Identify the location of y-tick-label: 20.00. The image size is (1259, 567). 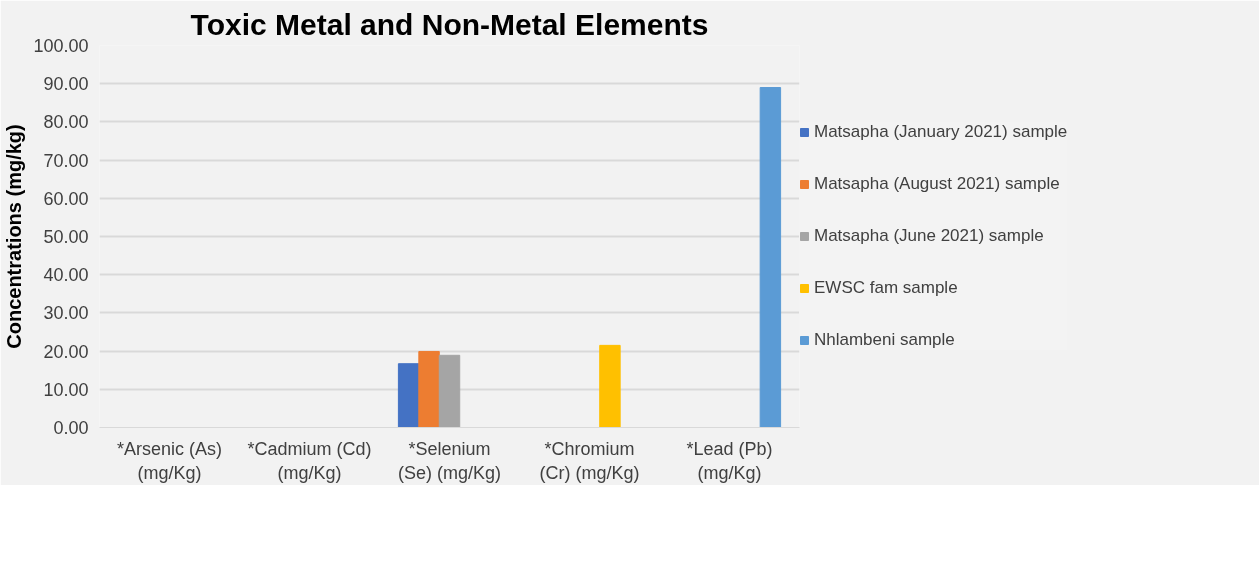
(66, 351).